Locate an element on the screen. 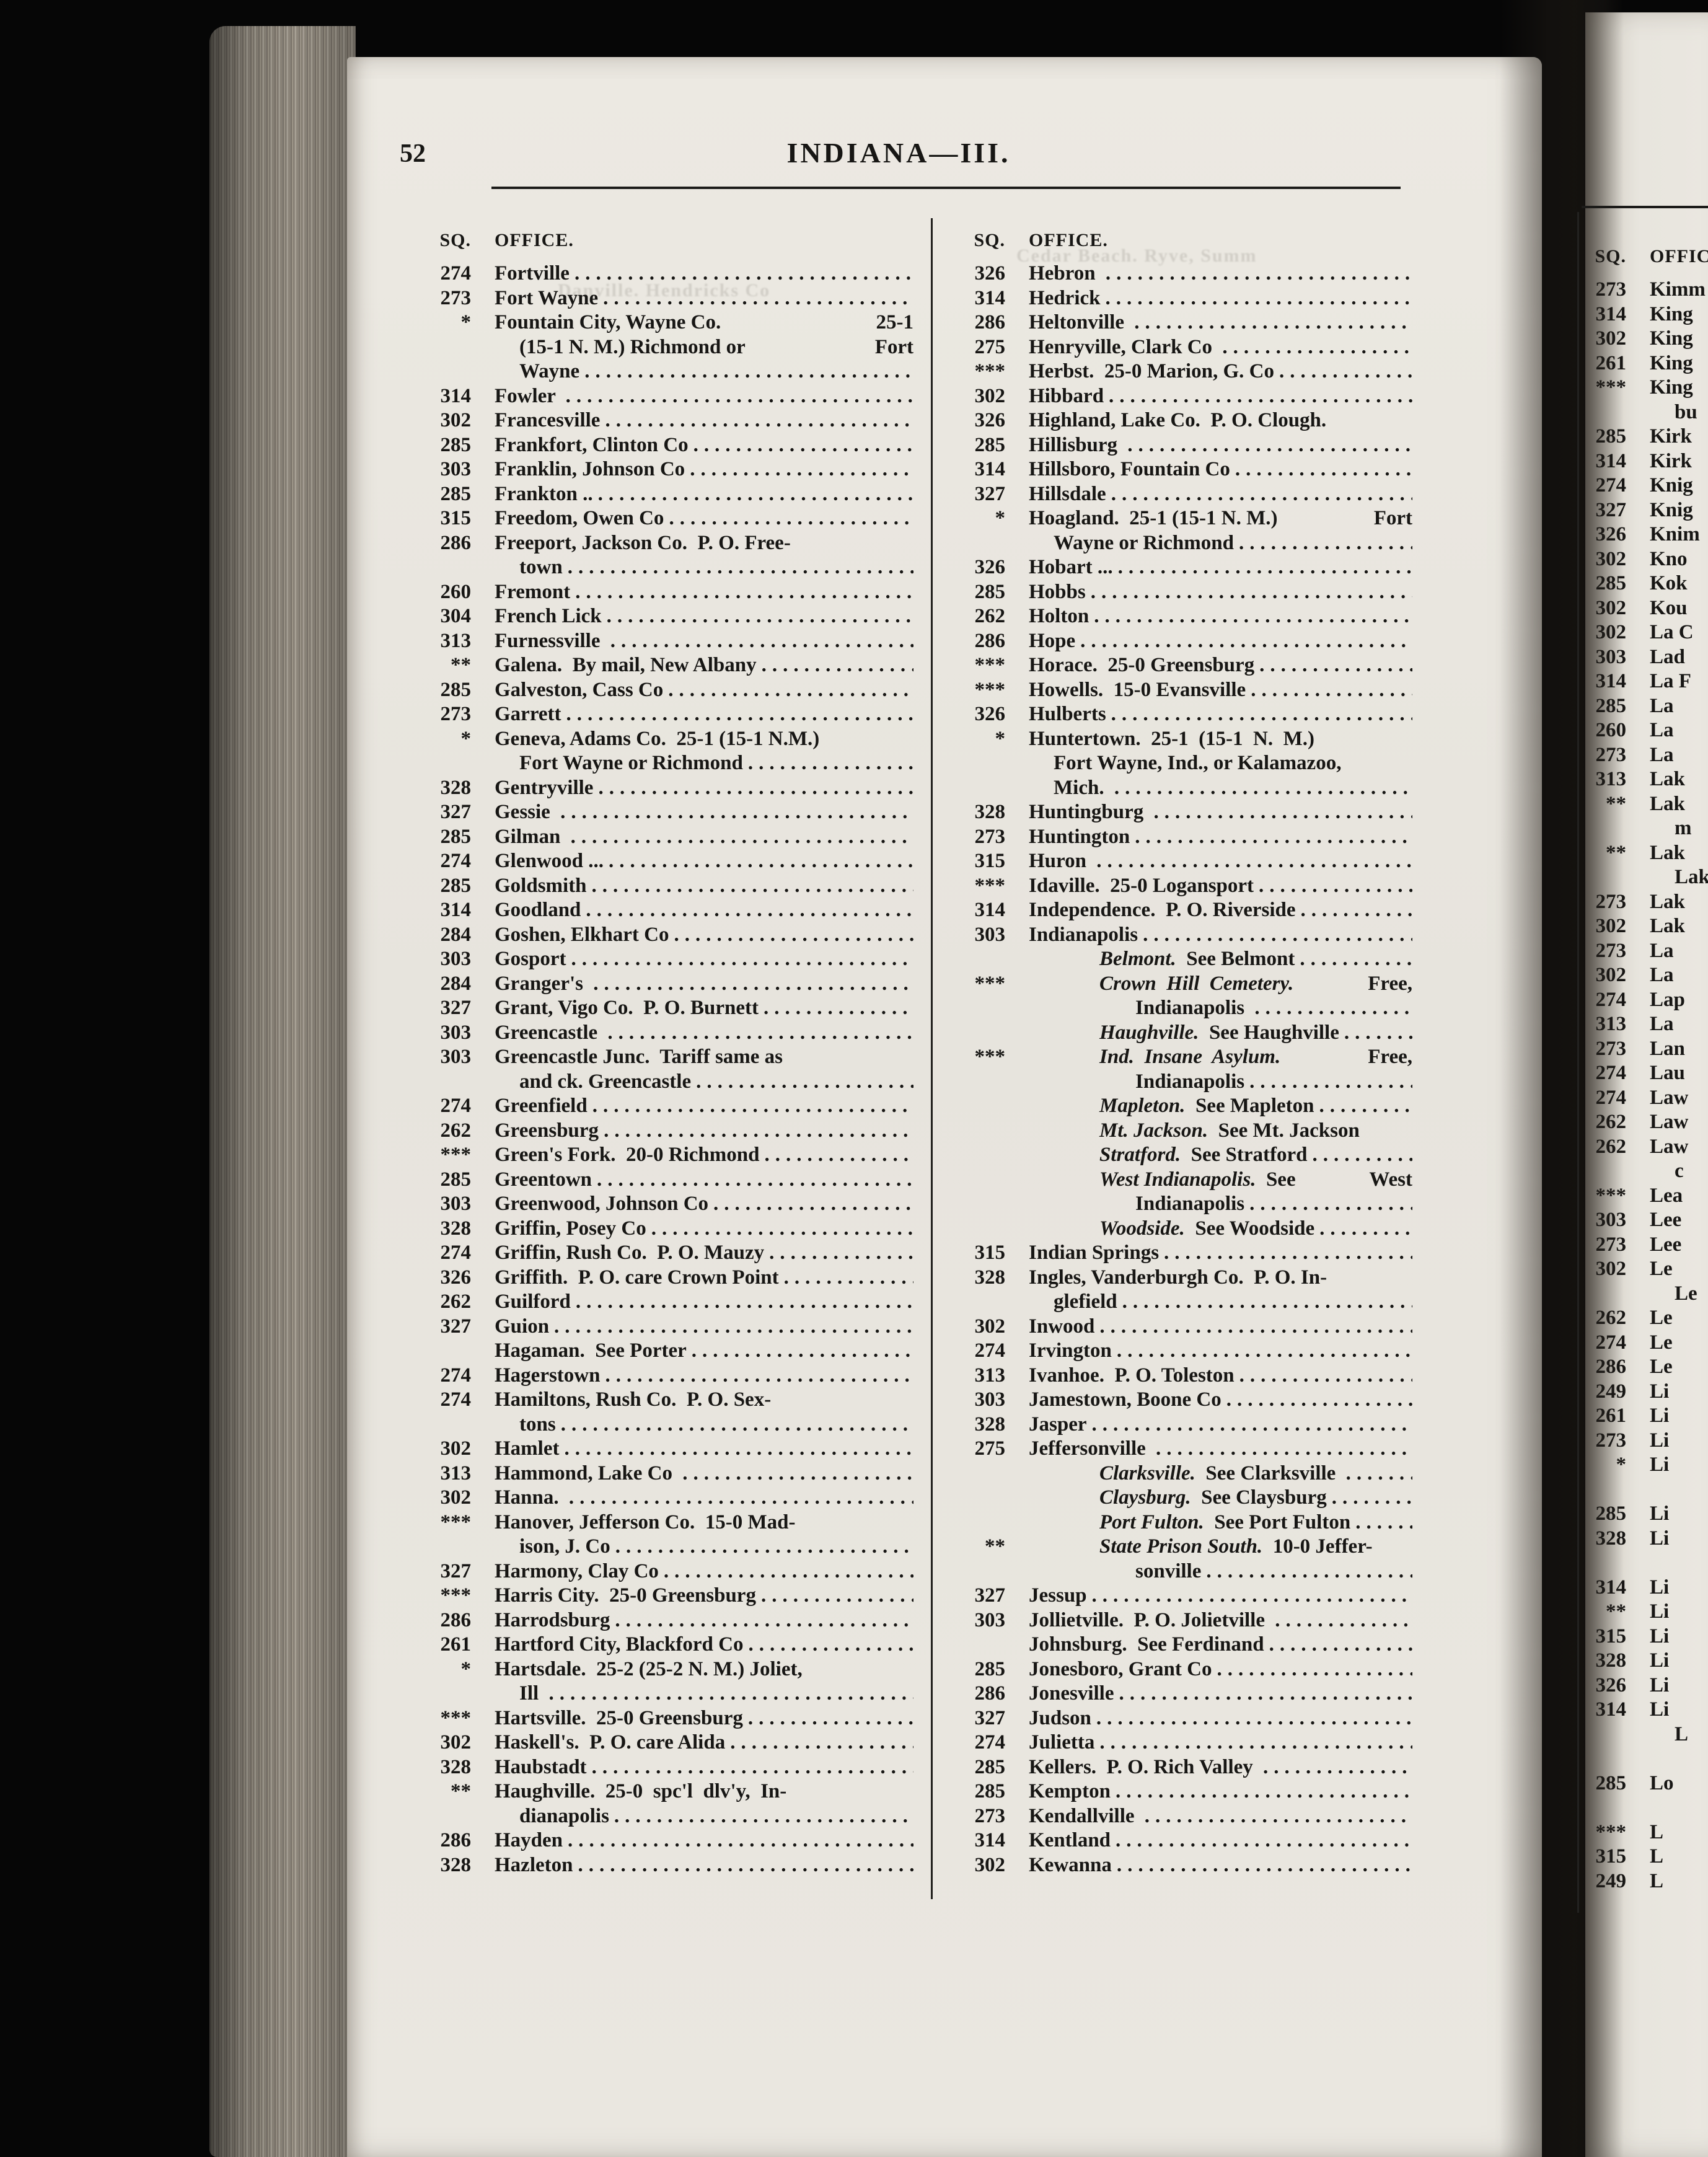  office-entry: Furnessville is located at coordinates (692, 641).